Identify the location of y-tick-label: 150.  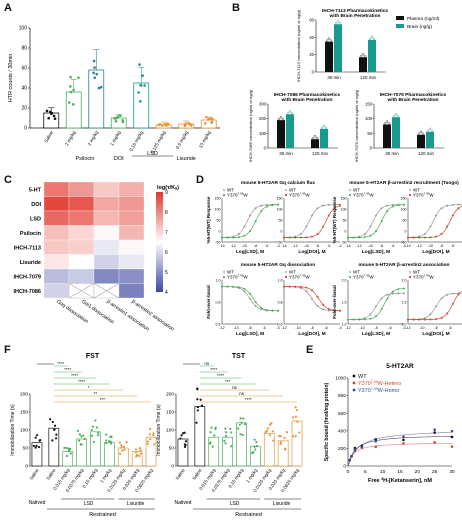
(344, 198).